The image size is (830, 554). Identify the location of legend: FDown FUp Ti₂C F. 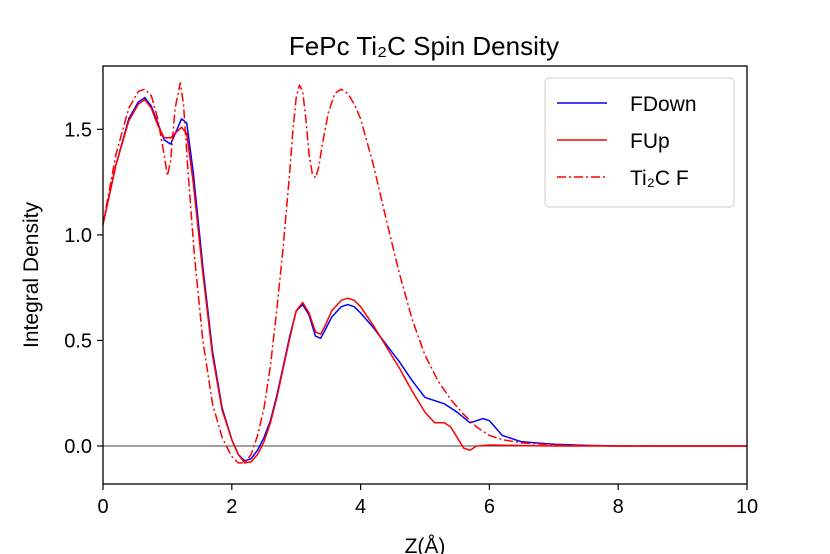
(639, 142).